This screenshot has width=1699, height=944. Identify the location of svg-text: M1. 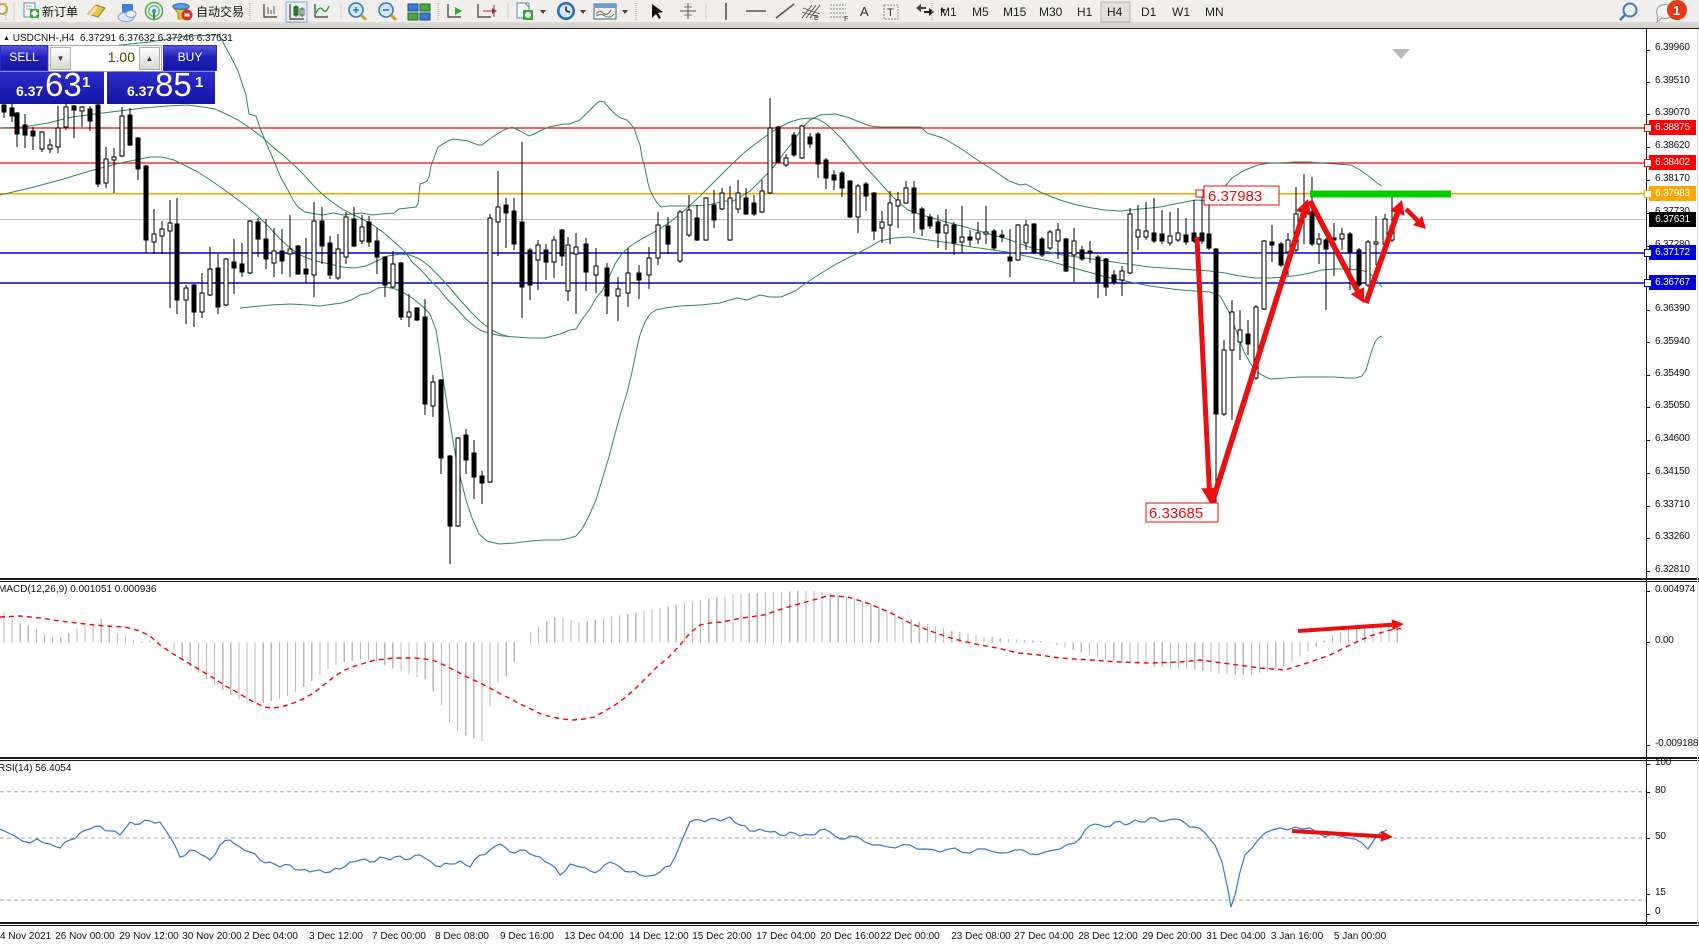
(948, 12).